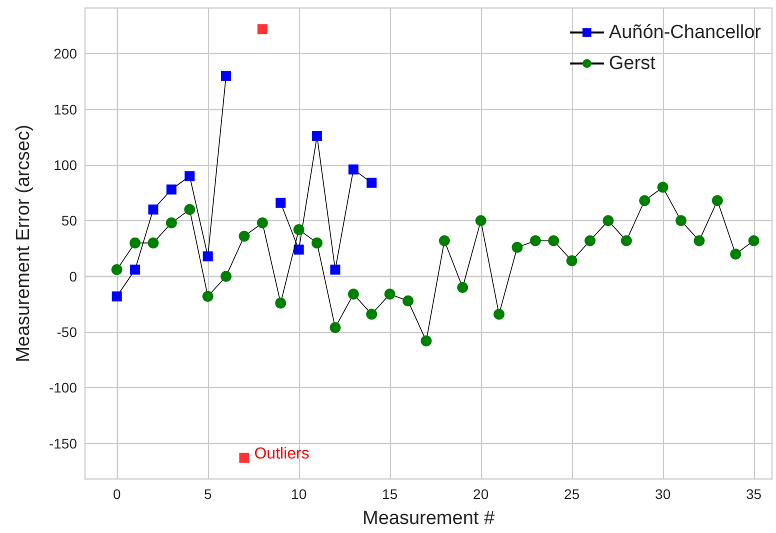 This screenshot has width=776, height=533. Describe the element at coordinates (632, 63) in the screenshot. I see `legend-label: Gerst` at that location.